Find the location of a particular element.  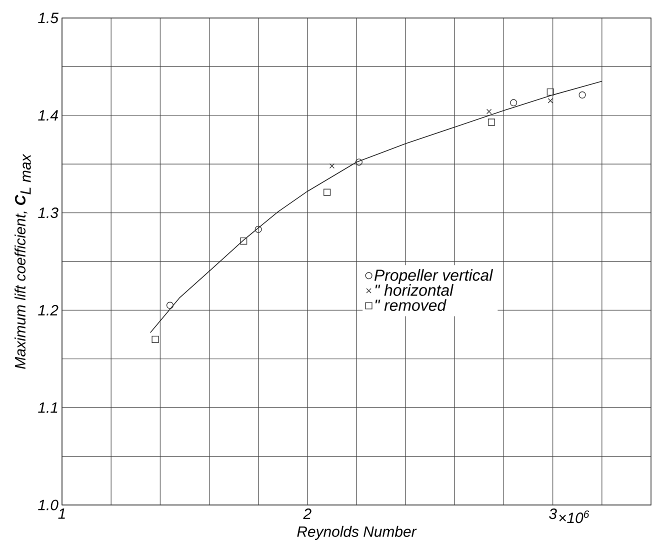

y-tick-label: 1.5 is located at coordinates (48, 18).